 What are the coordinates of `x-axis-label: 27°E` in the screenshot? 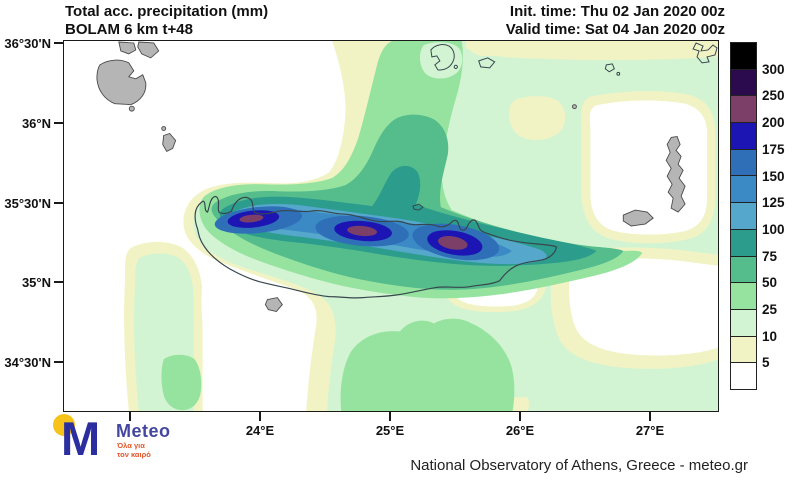 It's located at (650, 430).